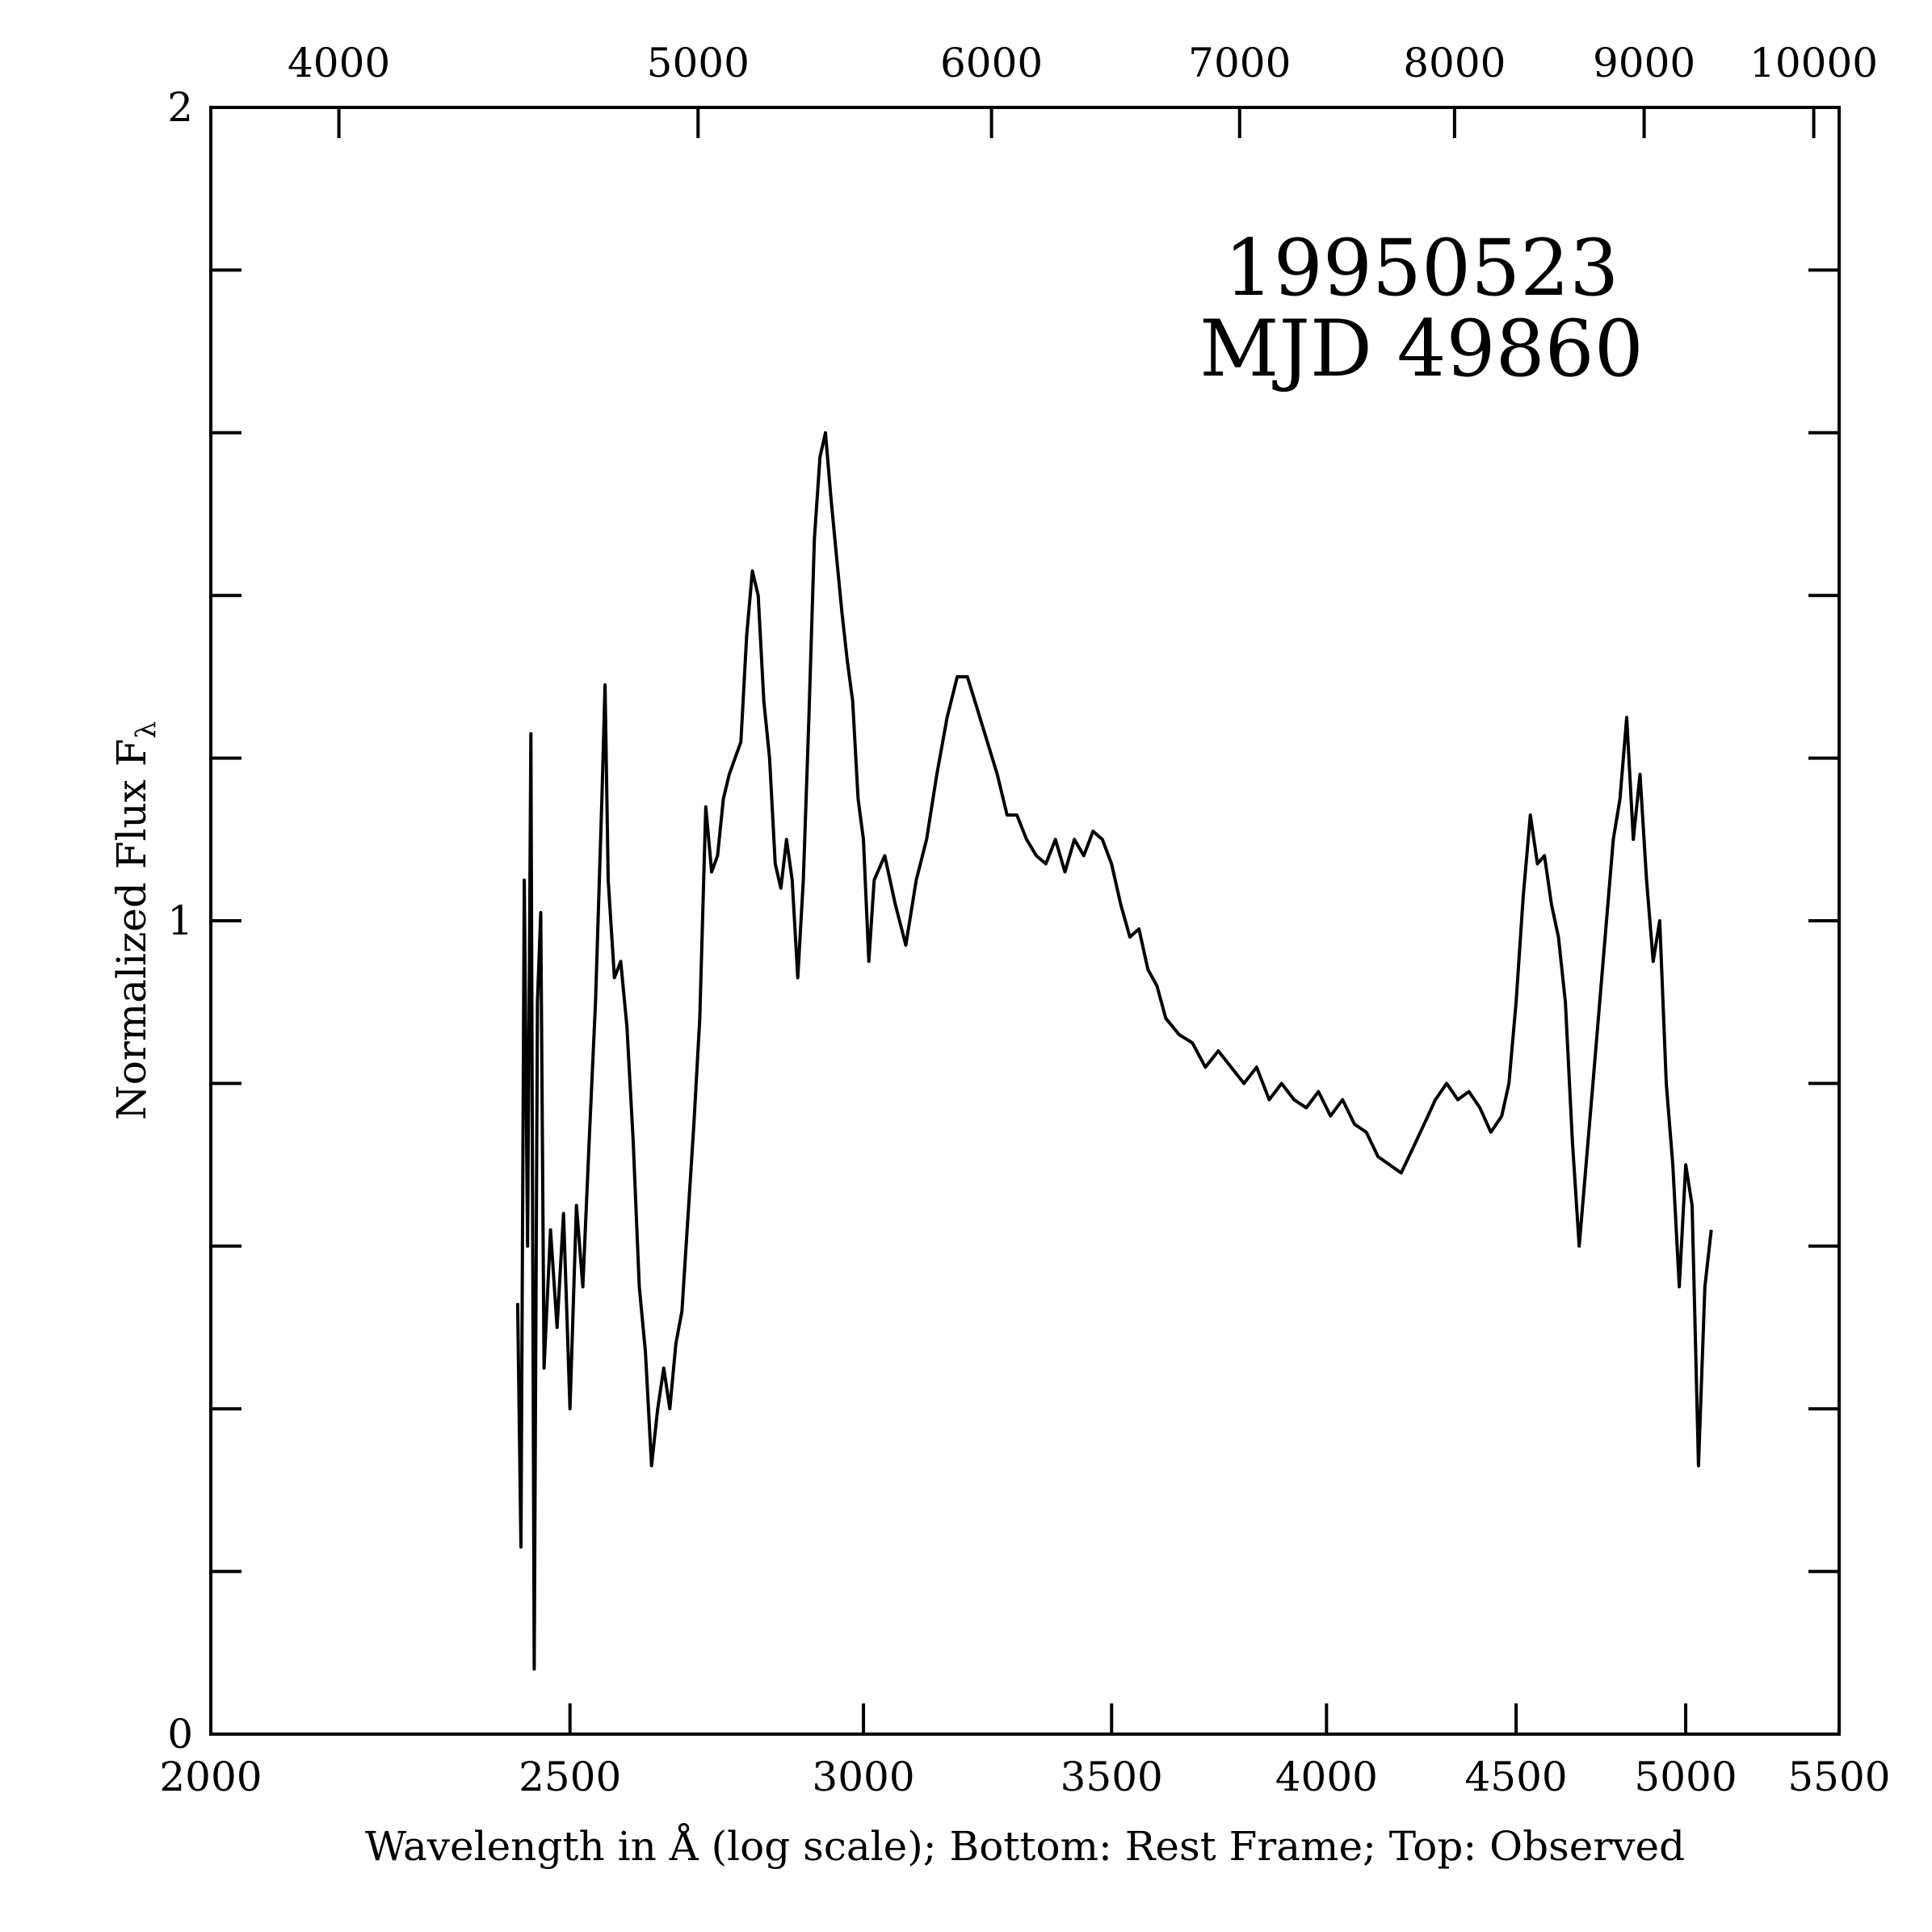  I want to click on x-tick-label: 4000, so click(1327, 1777).